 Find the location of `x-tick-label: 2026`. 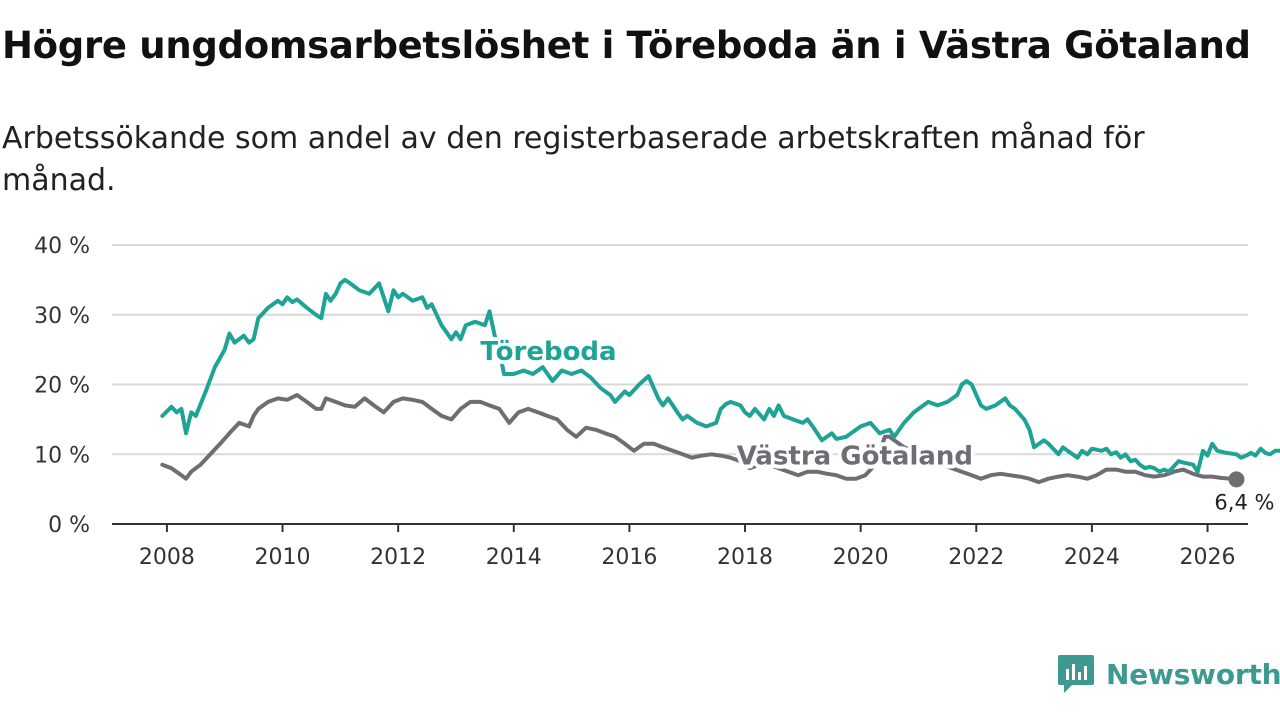

x-tick-label: 2026 is located at coordinates (1208, 557).